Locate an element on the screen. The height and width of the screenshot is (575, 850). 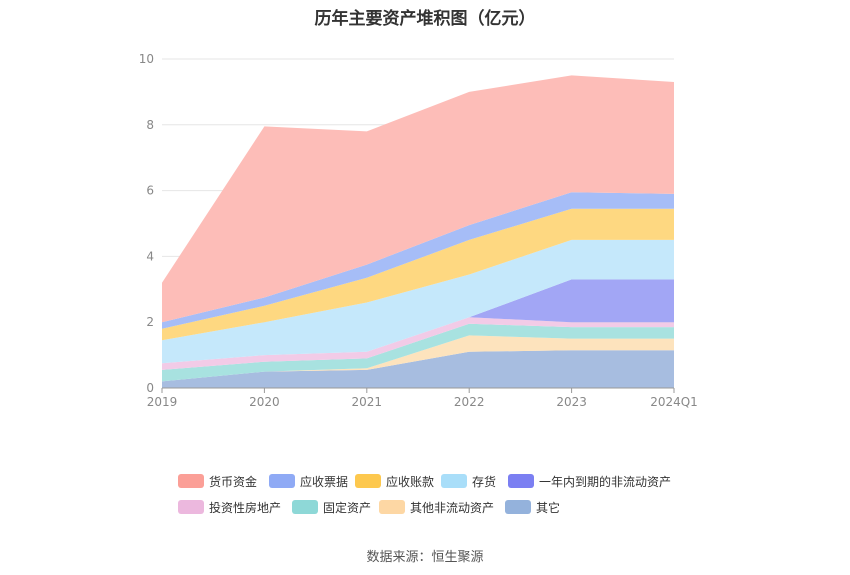
legend-label: 其他非流动资产 is located at coordinates (452, 507).